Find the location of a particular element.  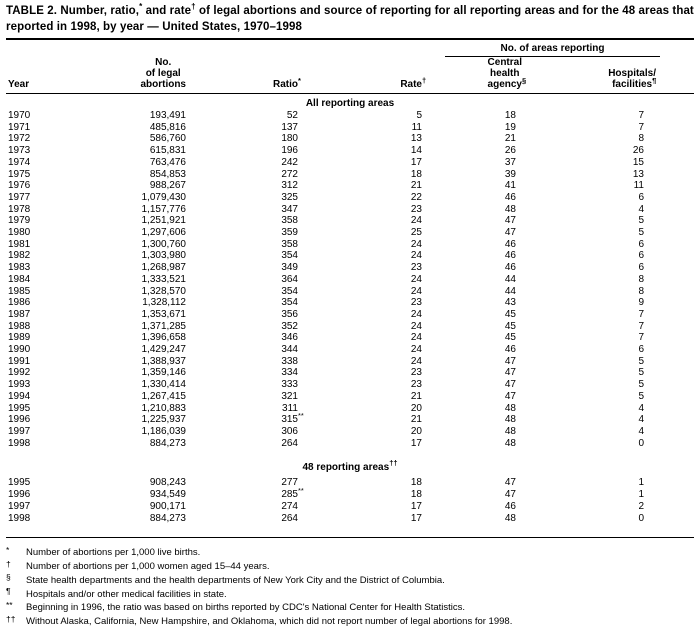

year-cell: 1979 is located at coordinates (19, 221).